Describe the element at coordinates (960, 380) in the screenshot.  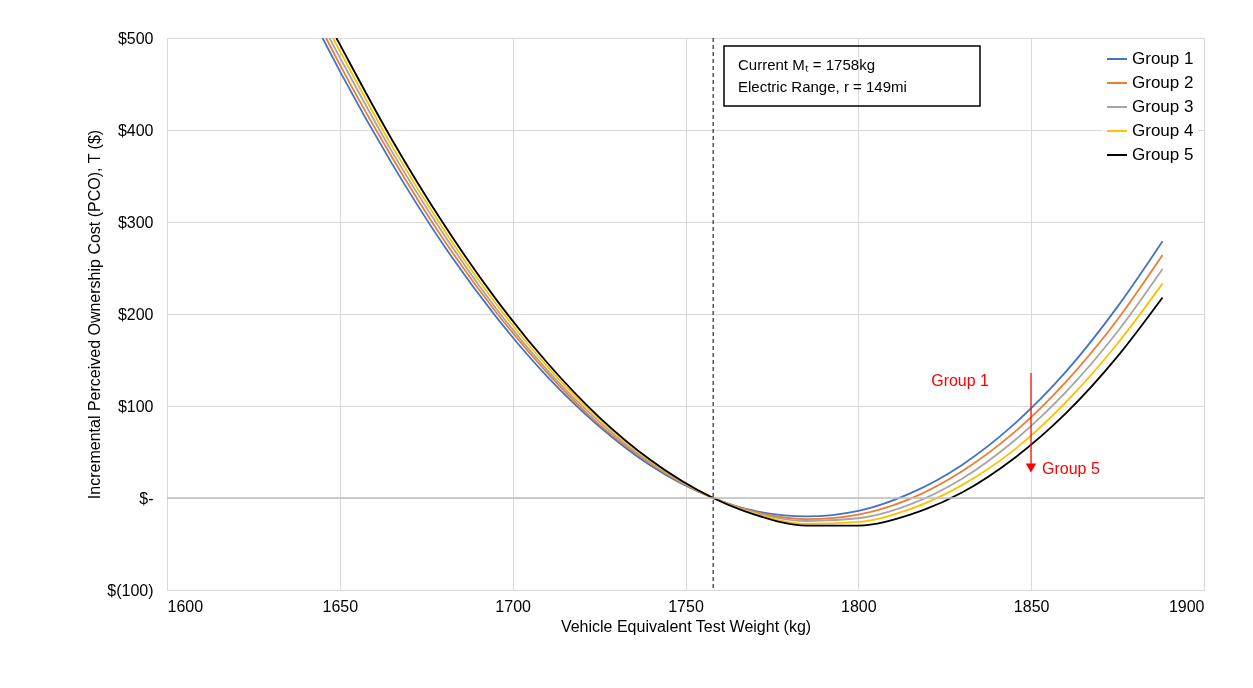
I see `annotation: Group 1` at that location.